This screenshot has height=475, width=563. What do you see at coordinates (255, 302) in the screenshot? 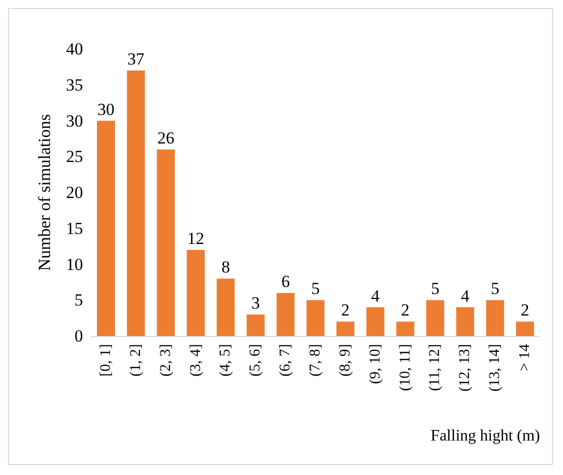
I see `data-label: 3` at bounding box center [255, 302].